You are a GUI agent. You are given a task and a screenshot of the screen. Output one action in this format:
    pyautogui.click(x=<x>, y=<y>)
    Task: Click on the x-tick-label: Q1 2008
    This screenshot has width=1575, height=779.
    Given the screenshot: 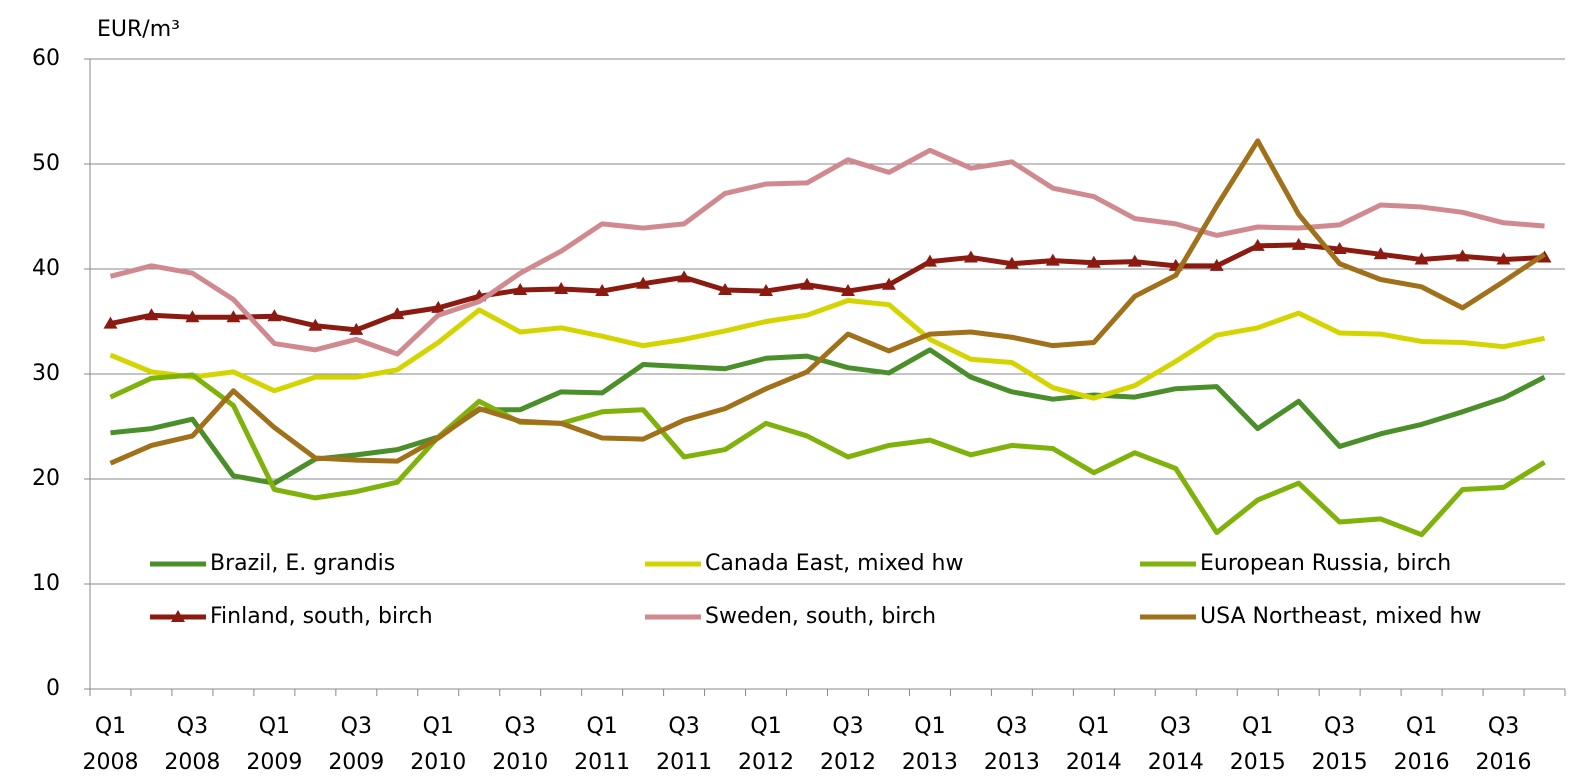 What is the action you would take?
    pyautogui.click(x=110, y=744)
    